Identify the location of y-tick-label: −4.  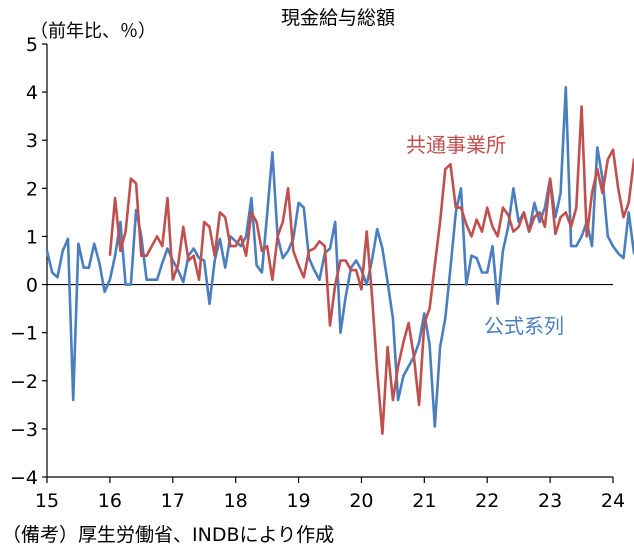
(24, 478).